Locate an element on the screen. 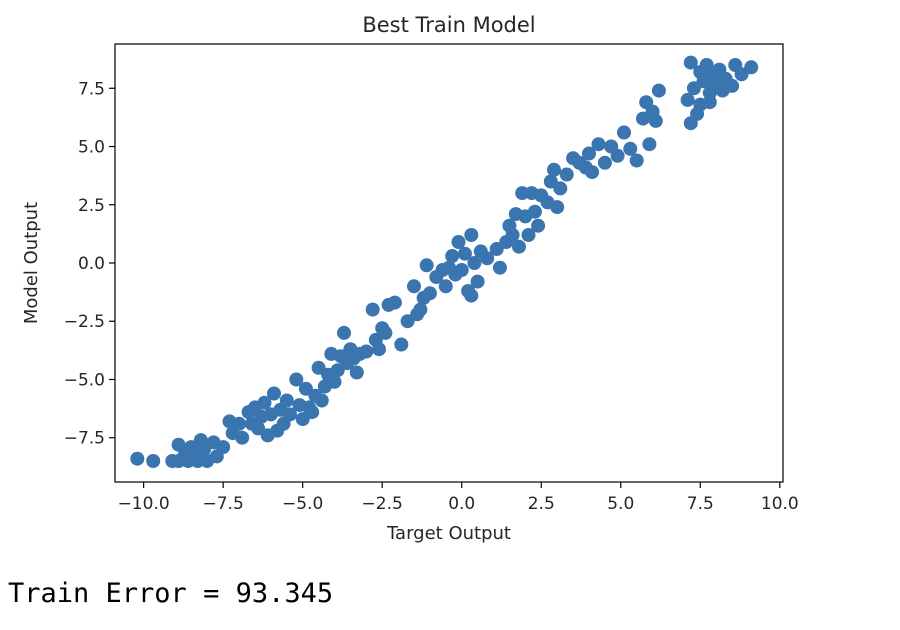  chart-title: Best Train Model is located at coordinates (448, 25).